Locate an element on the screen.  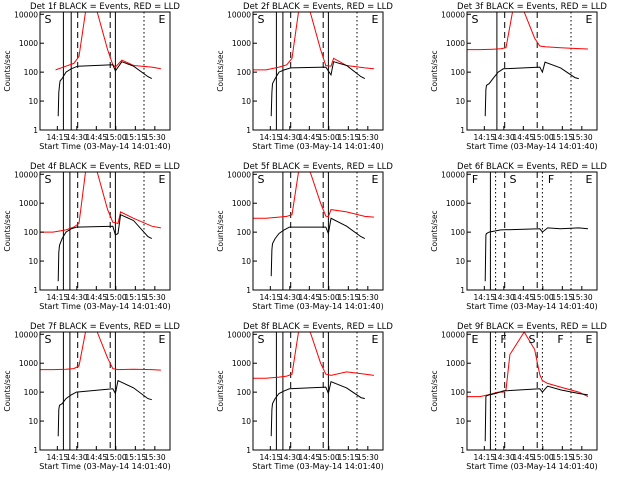
panel-title: Det 9f BLACK = Events, RED = LLD is located at coordinates (532, 327).